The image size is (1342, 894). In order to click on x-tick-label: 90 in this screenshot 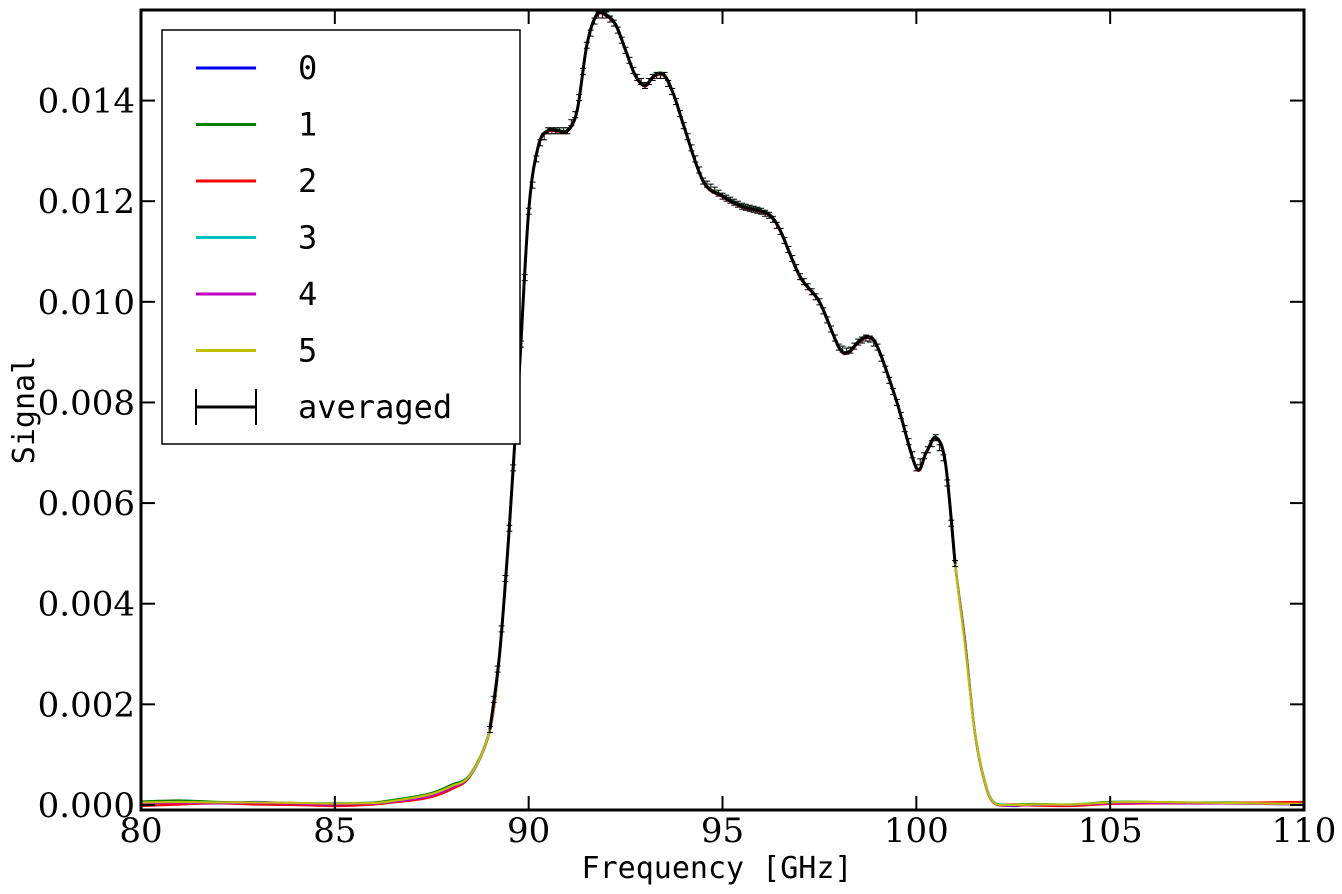, I will do `click(528, 831)`.